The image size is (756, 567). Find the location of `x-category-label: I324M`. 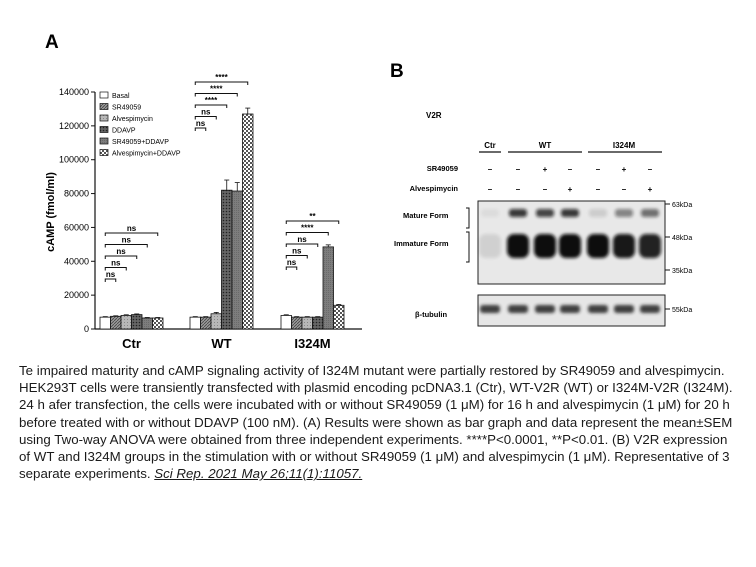

x-category-label: I324M is located at coordinates (312, 343).